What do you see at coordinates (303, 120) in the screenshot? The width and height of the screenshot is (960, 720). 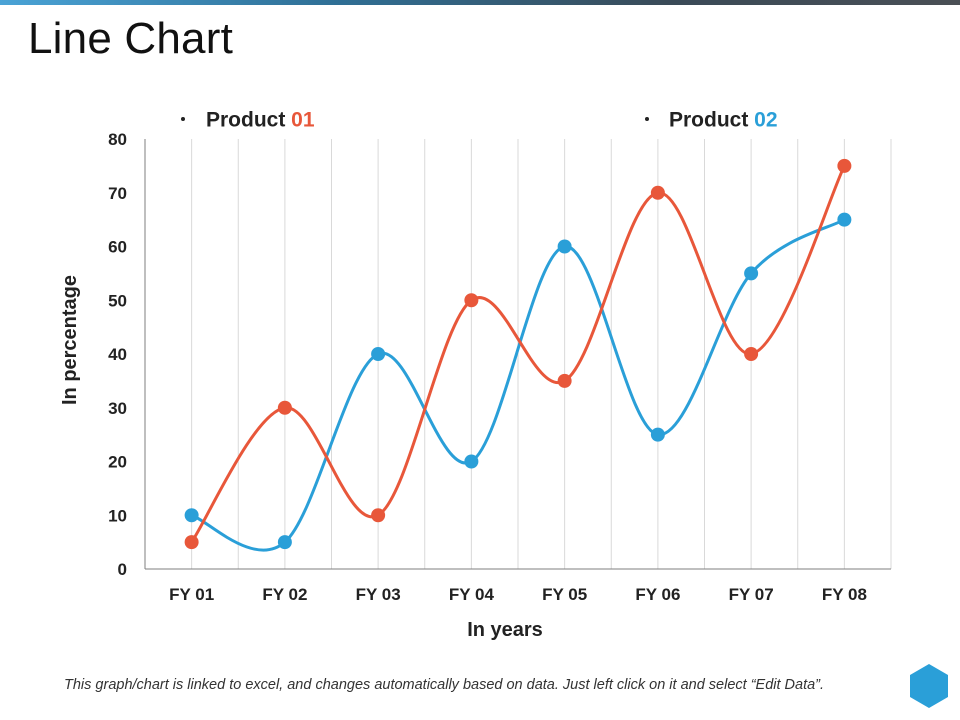 I see `legend-number-product-01: 01` at bounding box center [303, 120].